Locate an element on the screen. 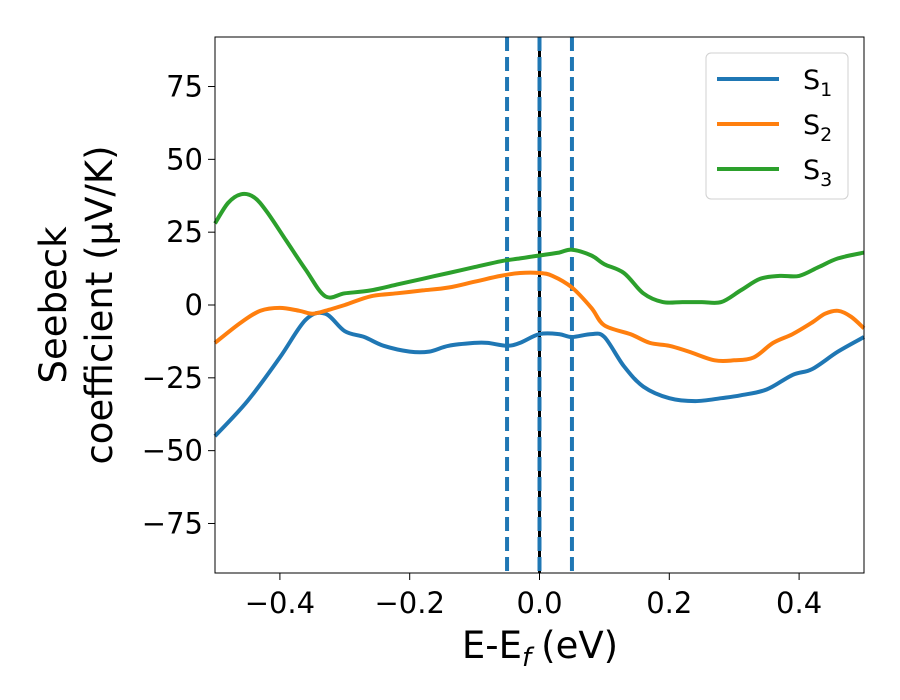  y-axis-title: Seebeck coefficient (μV/K) is located at coordinates (76, 304).